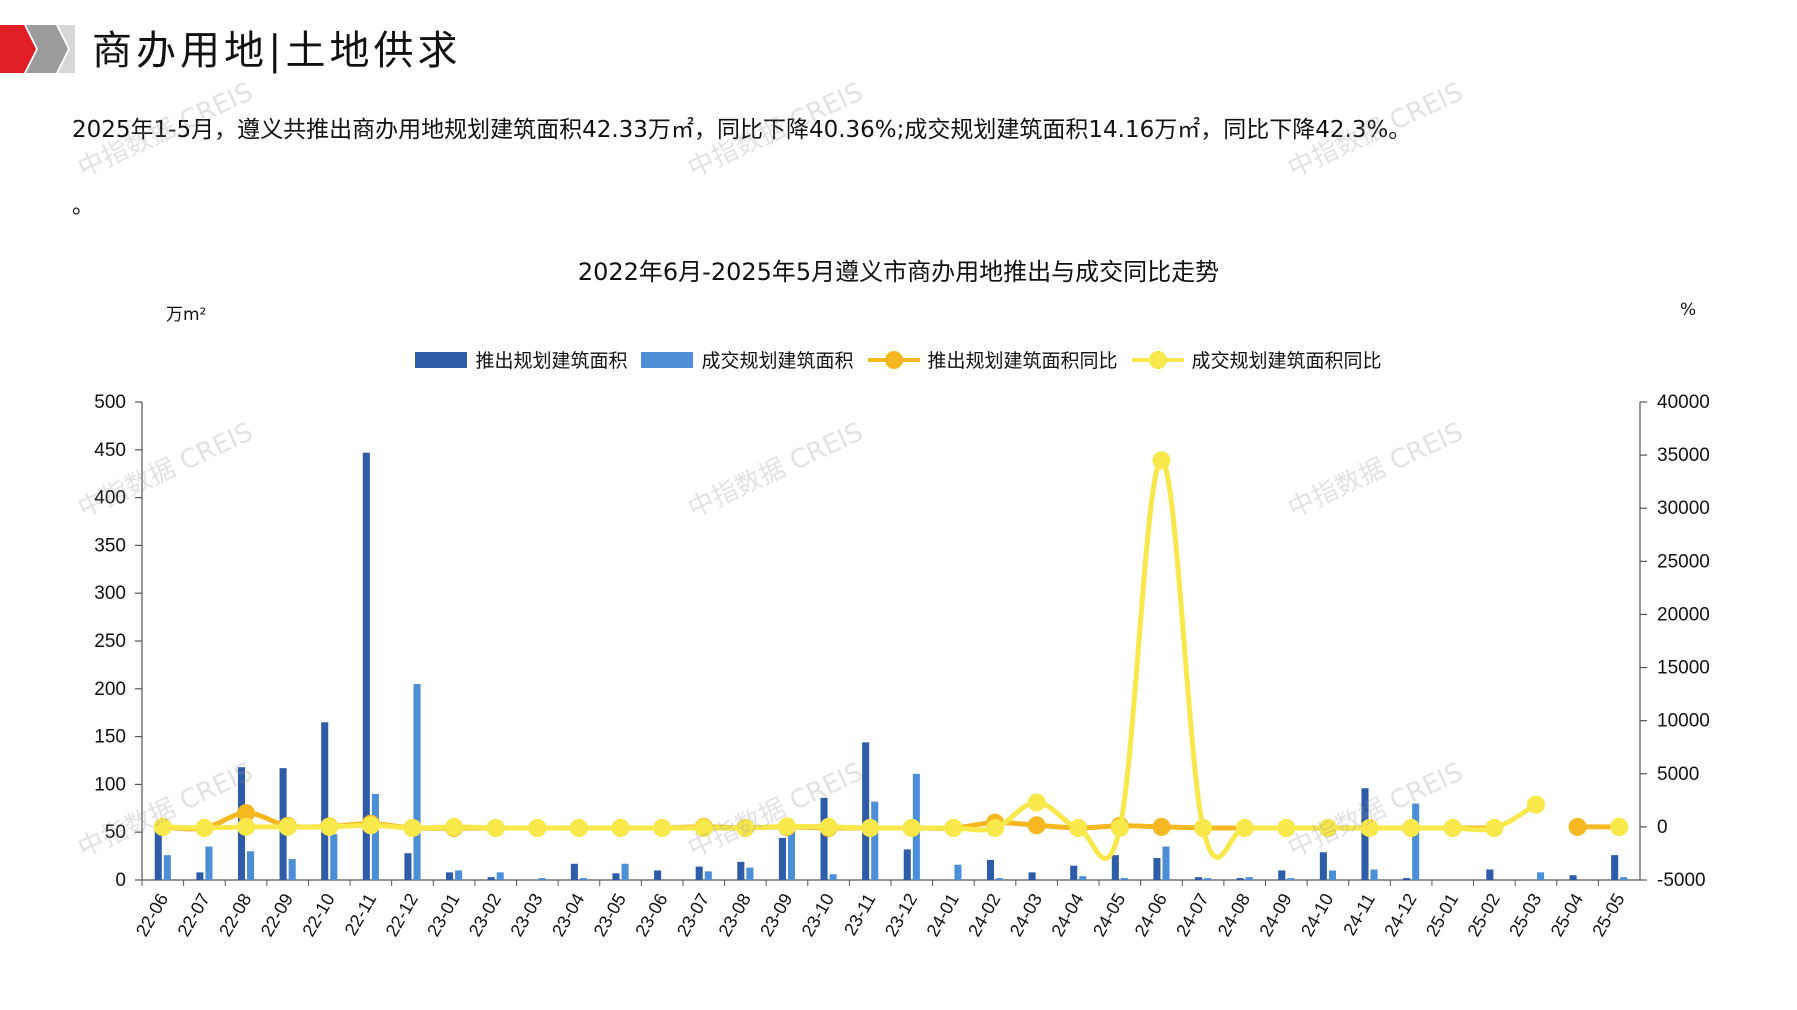  Describe the element at coordinates (1192, 915) in the screenshot. I see `x-tick-label: 24-07` at that location.